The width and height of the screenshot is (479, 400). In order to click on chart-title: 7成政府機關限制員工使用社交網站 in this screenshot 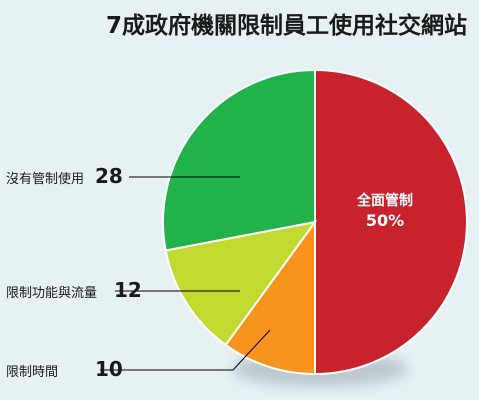, I will do `click(286, 25)`.